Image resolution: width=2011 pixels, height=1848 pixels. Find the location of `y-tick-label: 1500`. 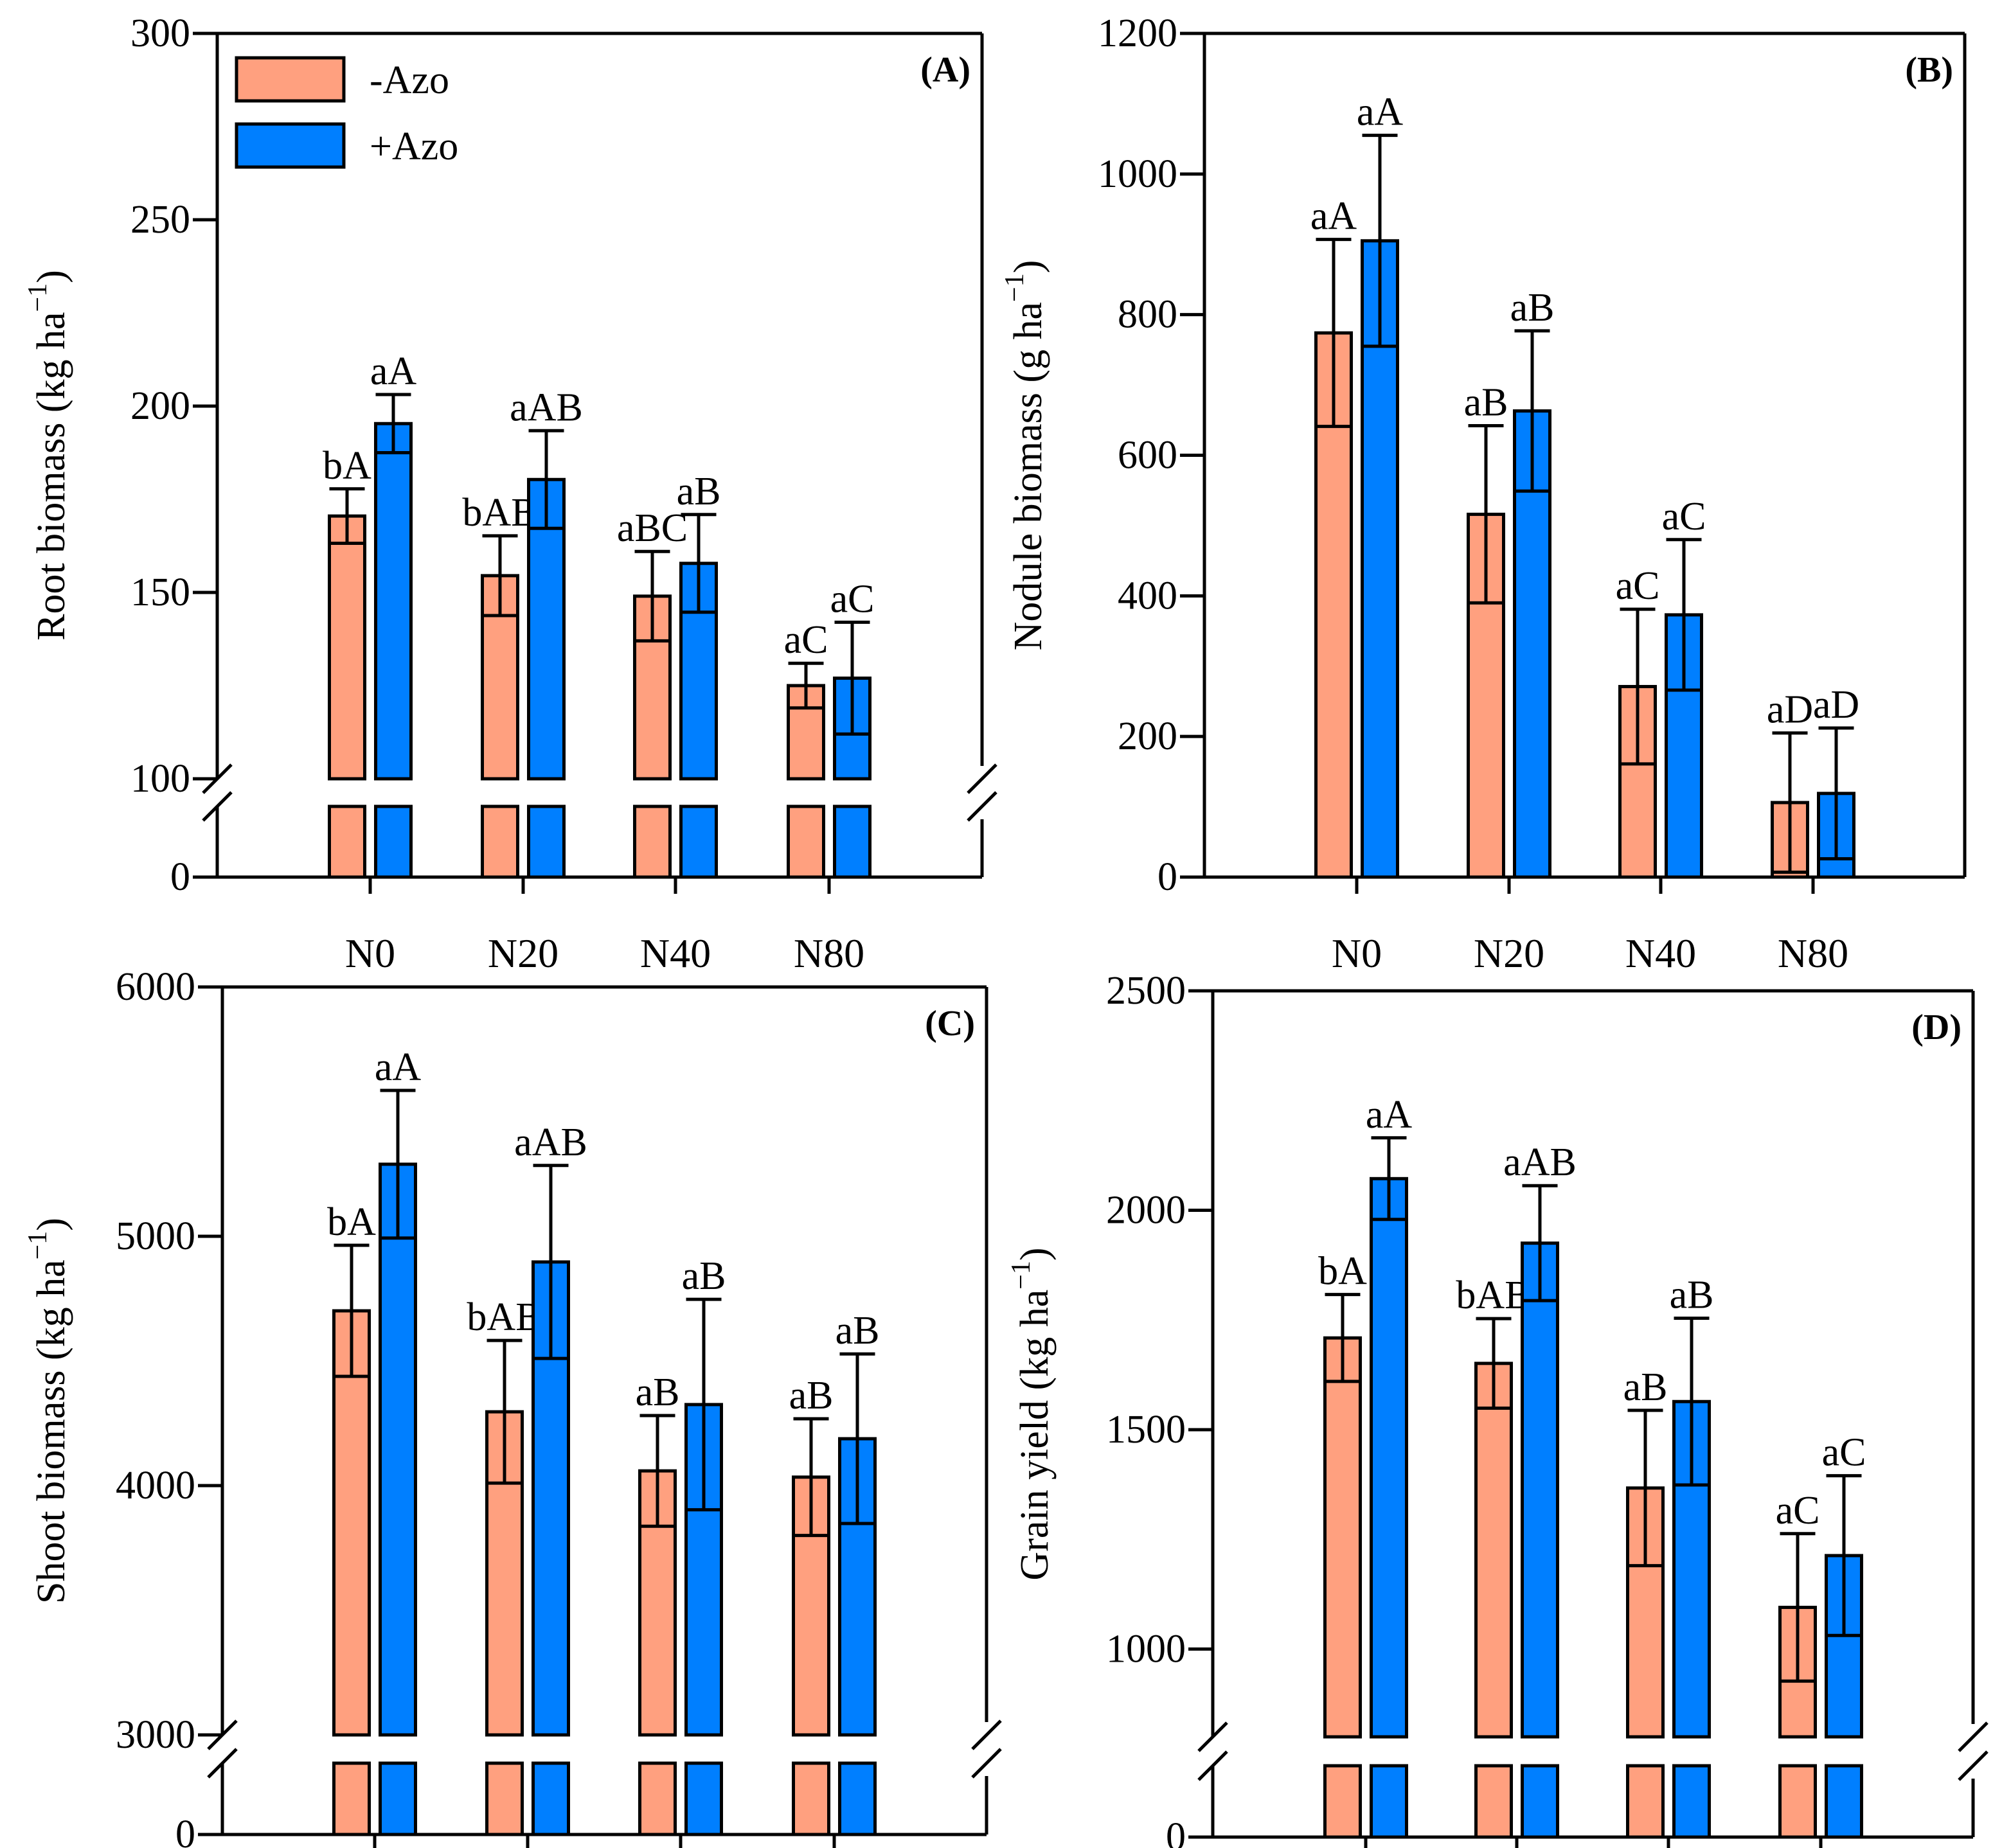

y-tick-label: 1500 is located at coordinates (1146, 1430).